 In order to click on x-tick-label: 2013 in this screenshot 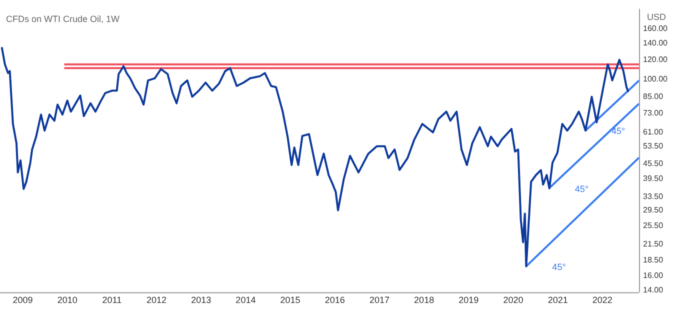, I will do `click(201, 300)`.